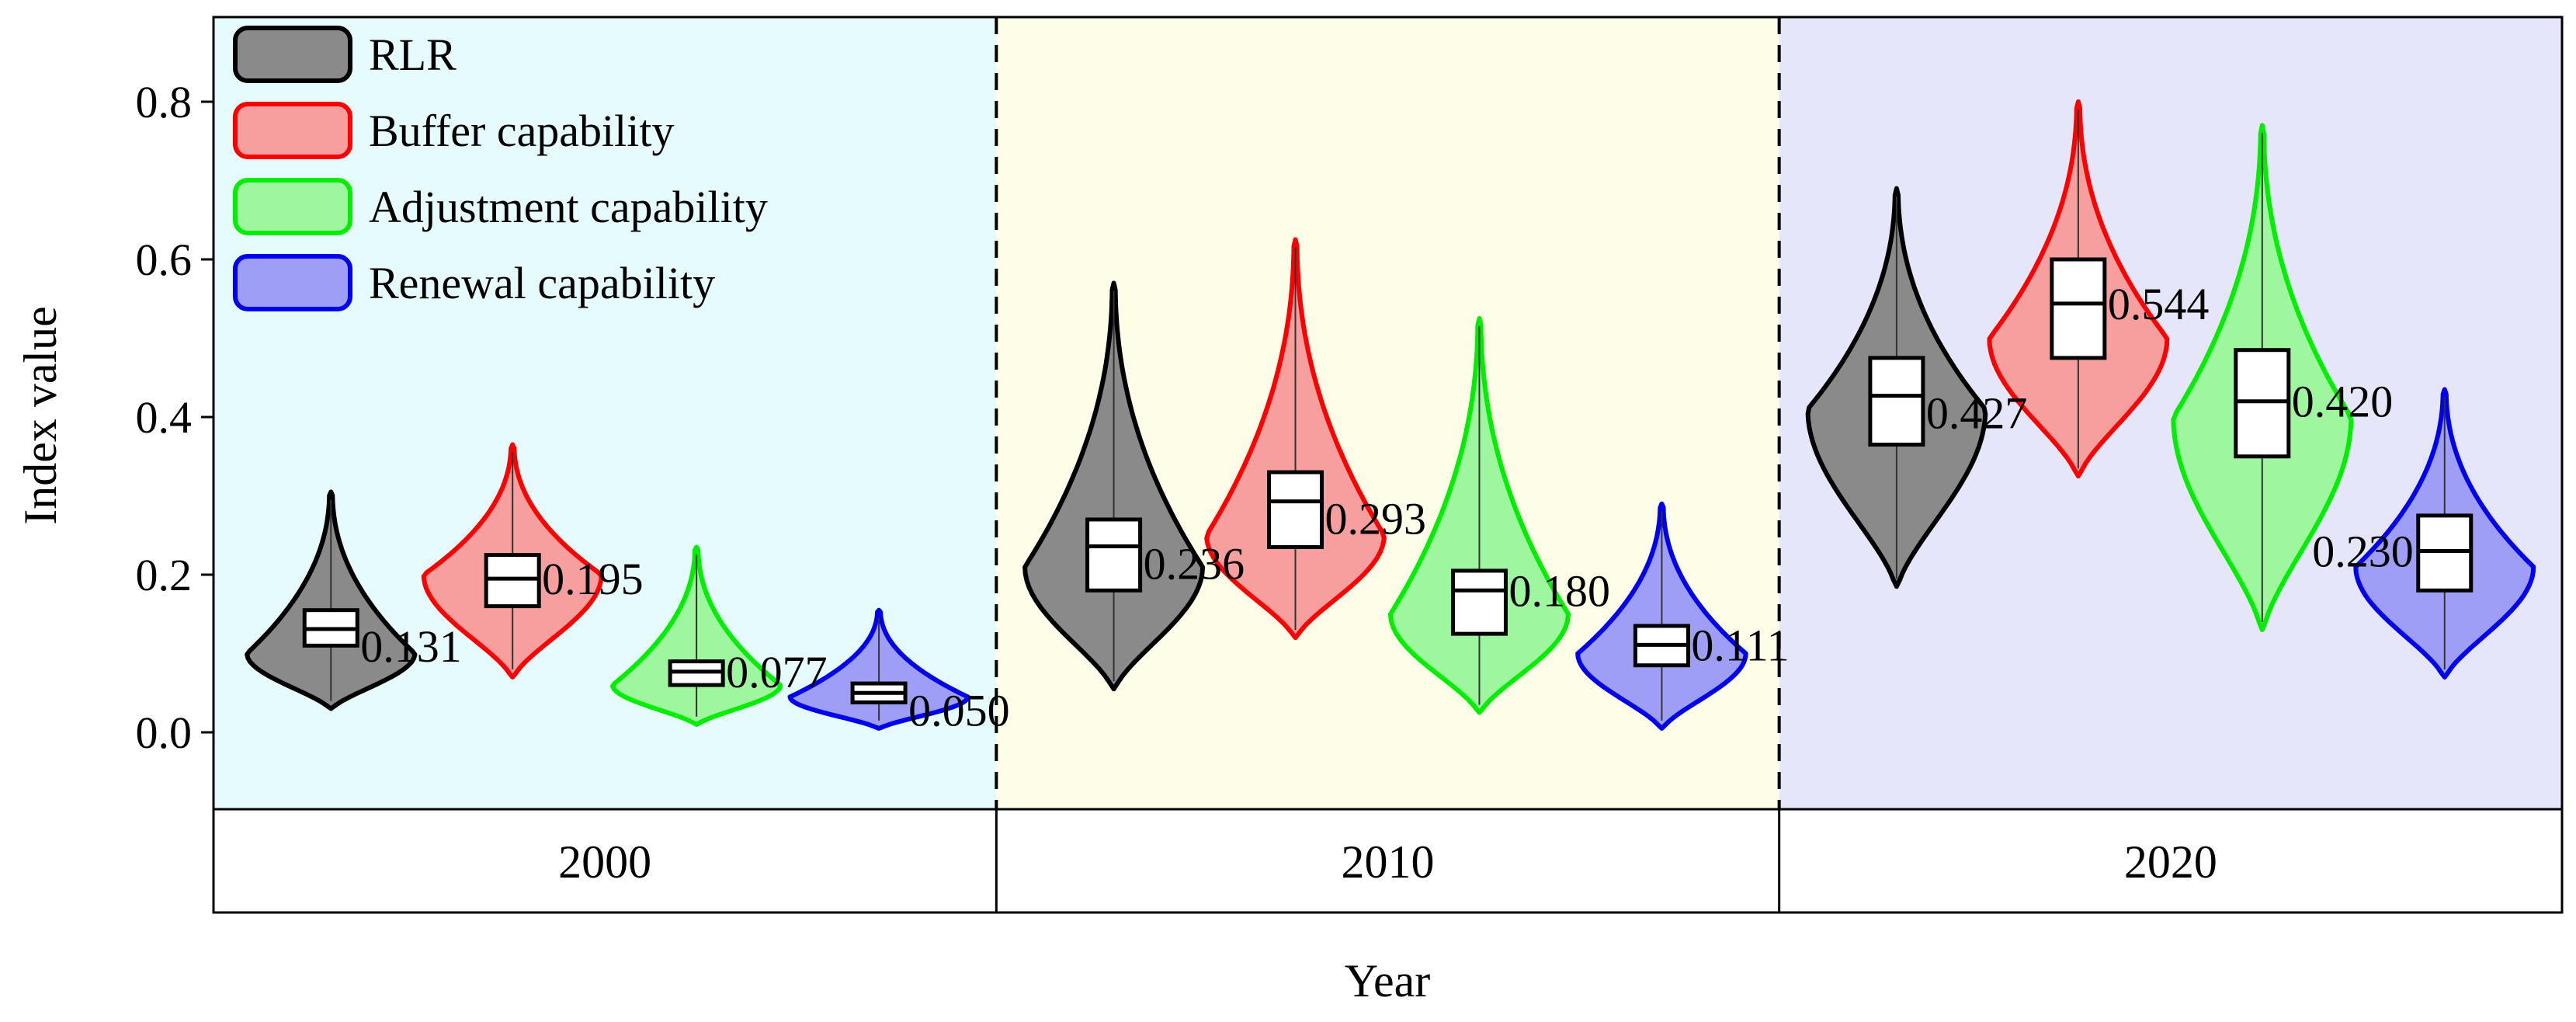 The image size is (2576, 1022). I want to click on year-label-2010: 2010, so click(1388, 862).